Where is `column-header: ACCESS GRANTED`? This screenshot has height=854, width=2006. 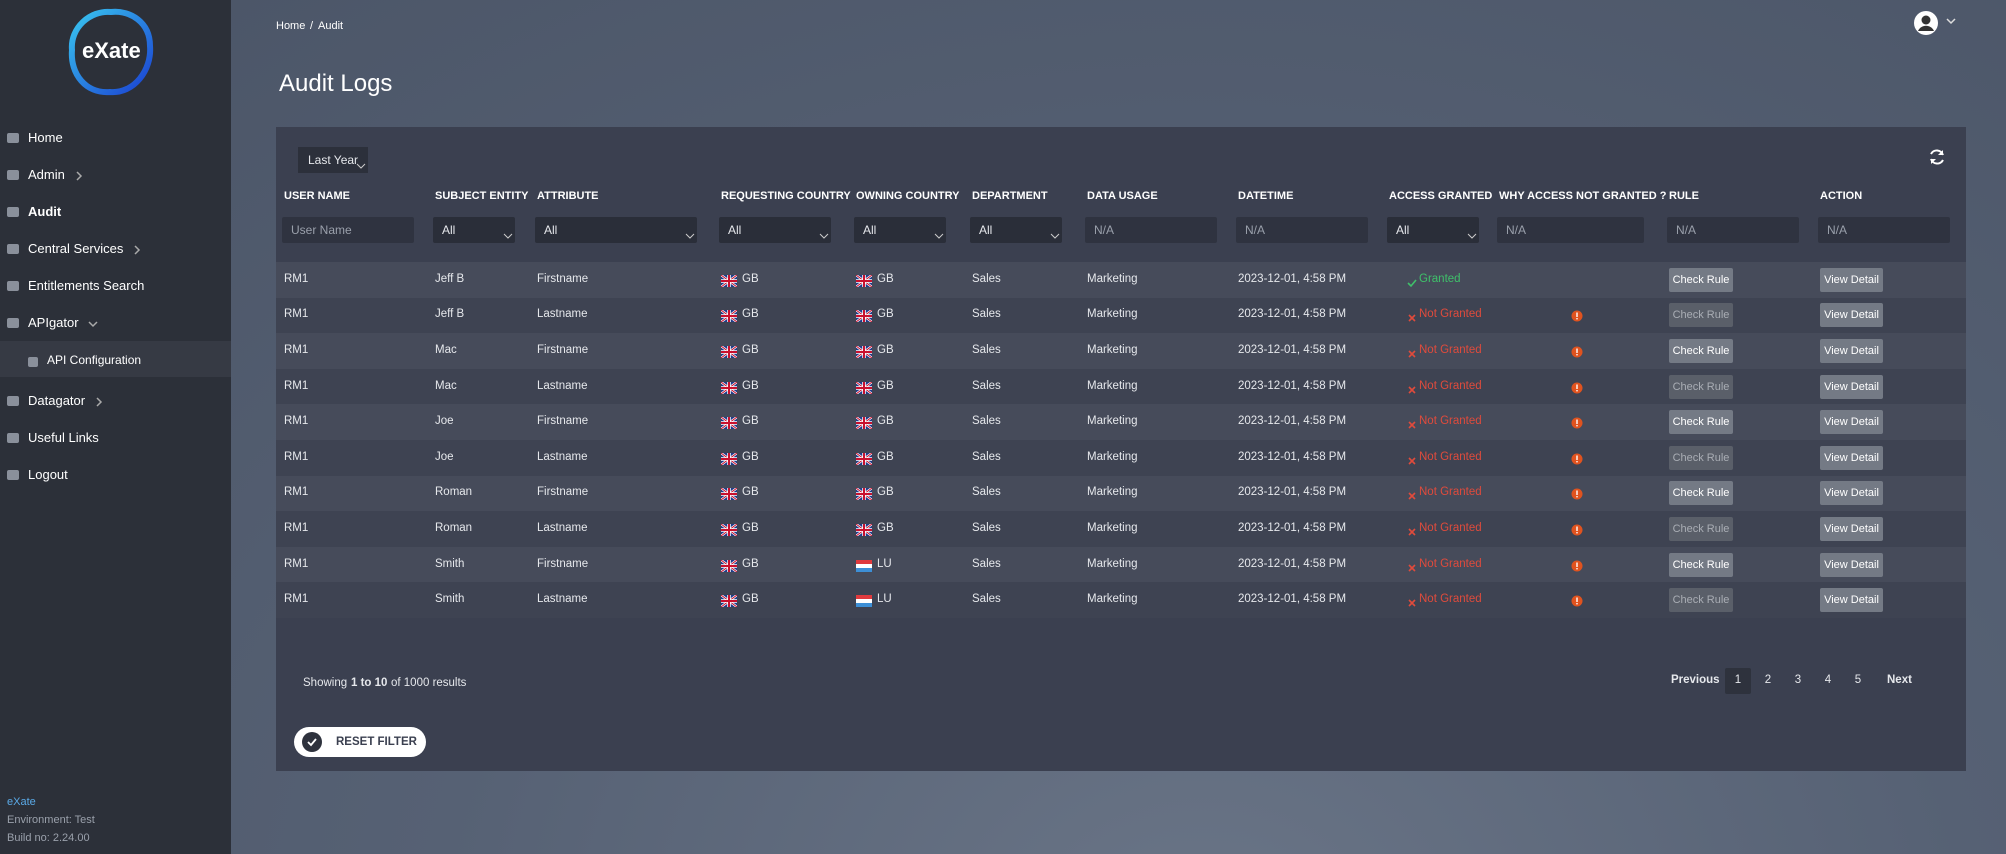 column-header: ACCESS GRANTED is located at coordinates (1441, 196).